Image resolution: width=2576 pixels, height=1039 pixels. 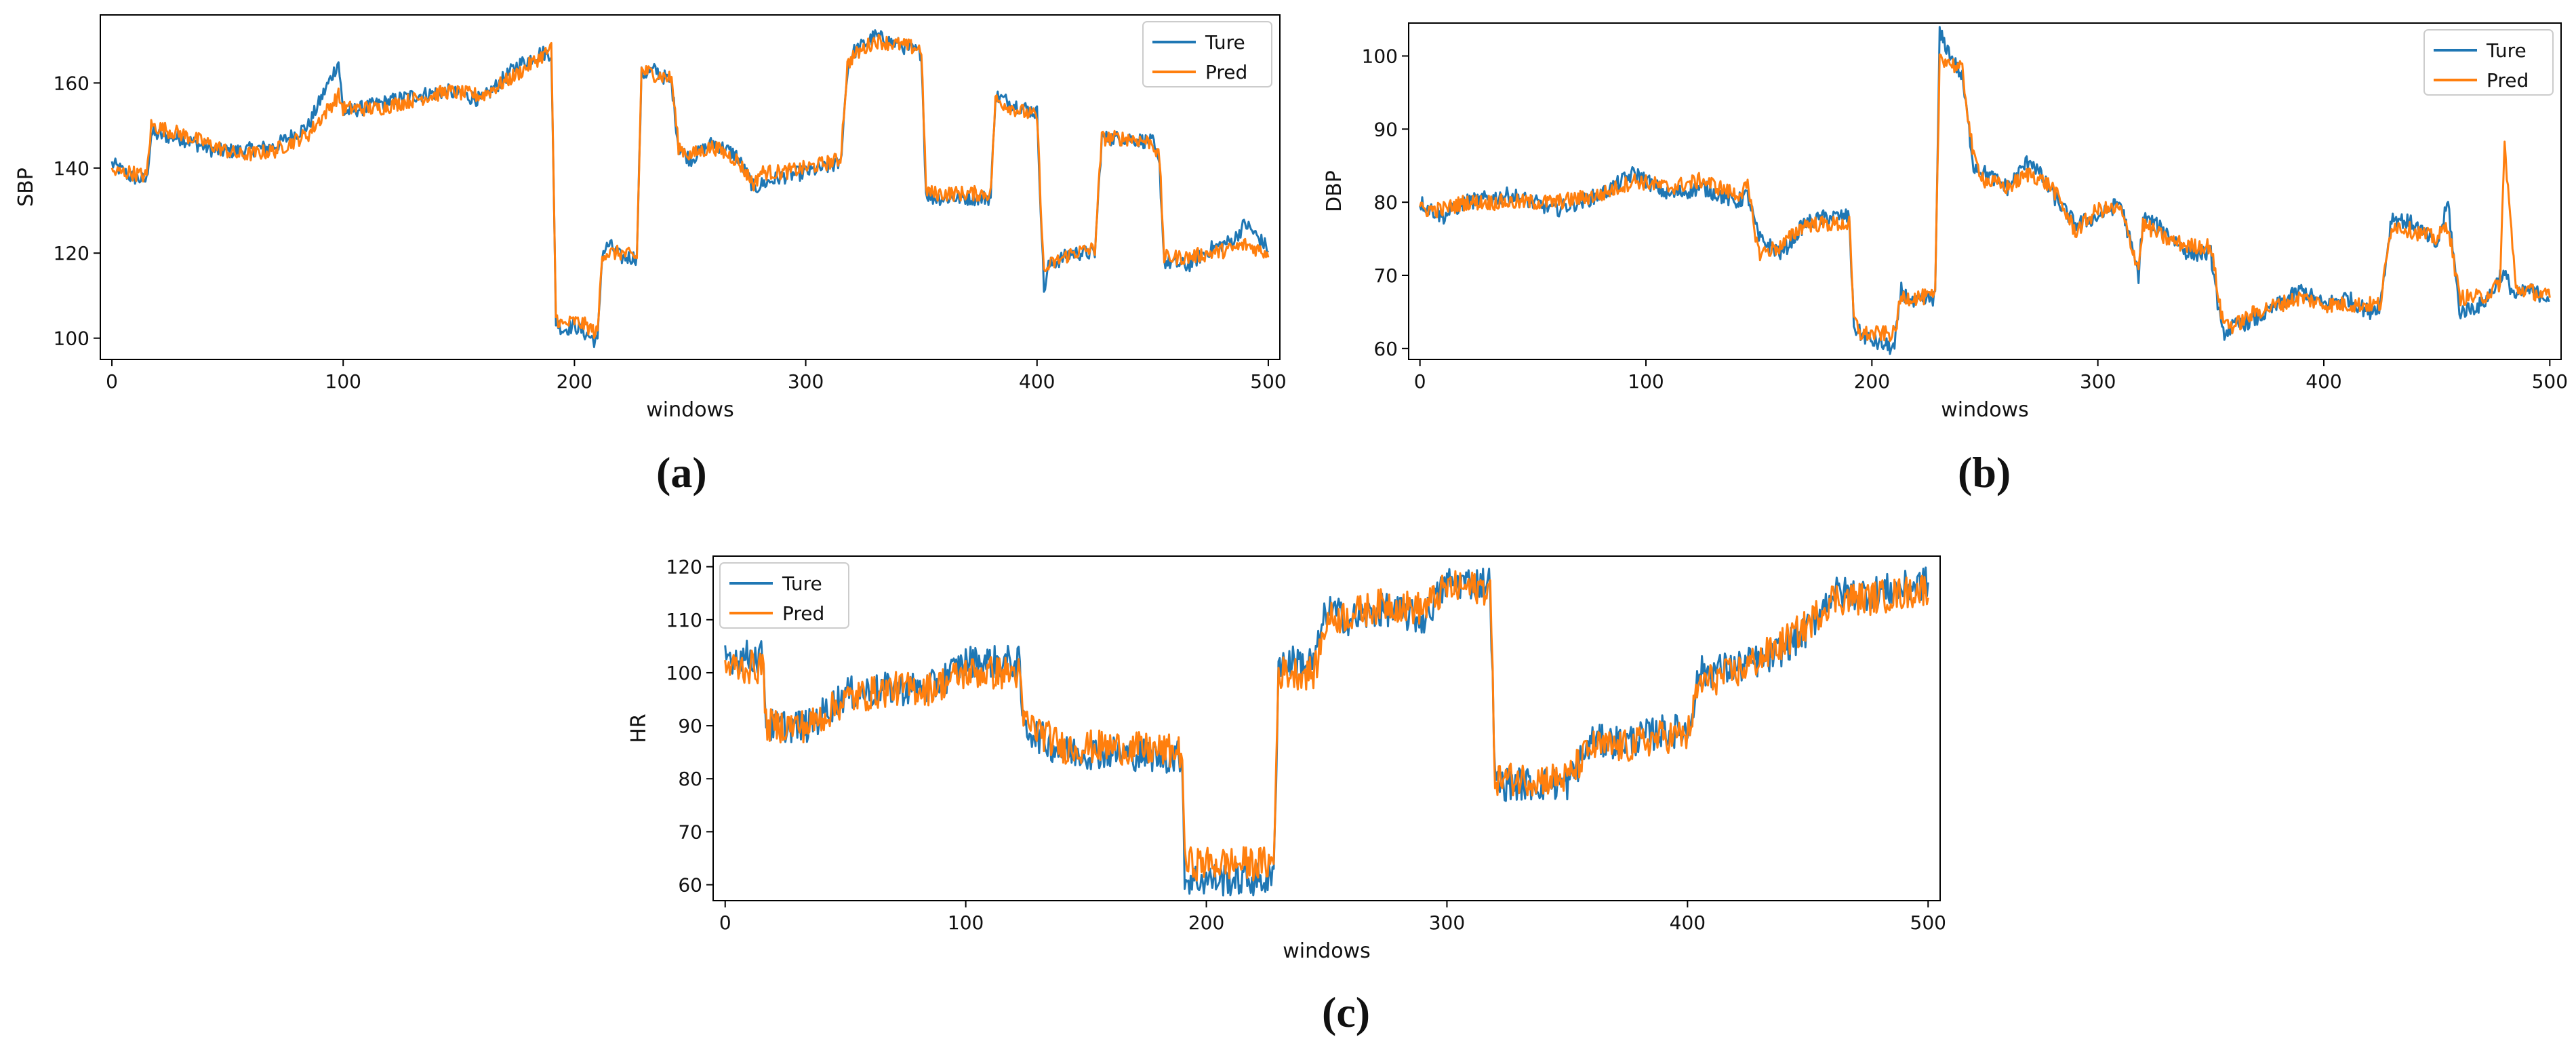 What do you see at coordinates (1225, 42) in the screenshot?
I see `legend-label-a-ture: Ture` at bounding box center [1225, 42].